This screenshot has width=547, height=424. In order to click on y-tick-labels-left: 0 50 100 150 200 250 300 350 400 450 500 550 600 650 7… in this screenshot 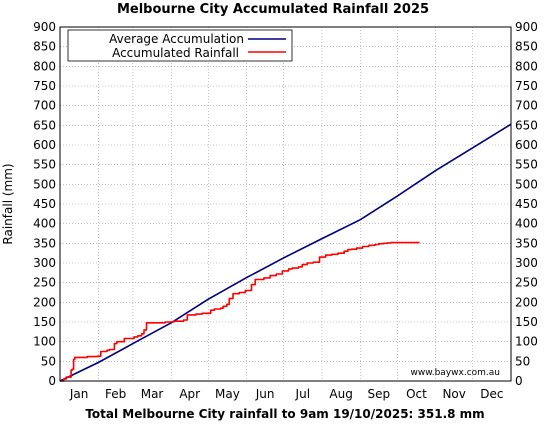, I will do `click(44, 204)`.